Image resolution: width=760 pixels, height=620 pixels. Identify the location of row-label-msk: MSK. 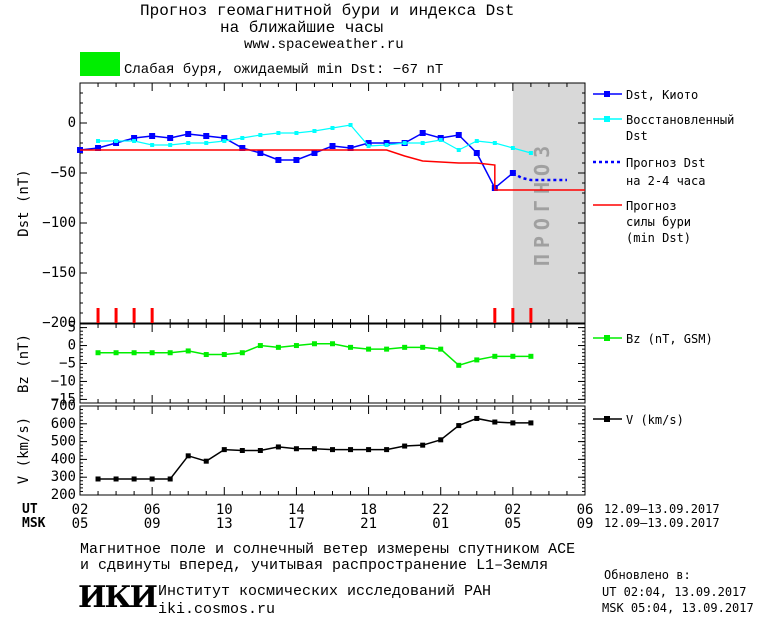
(34, 523).